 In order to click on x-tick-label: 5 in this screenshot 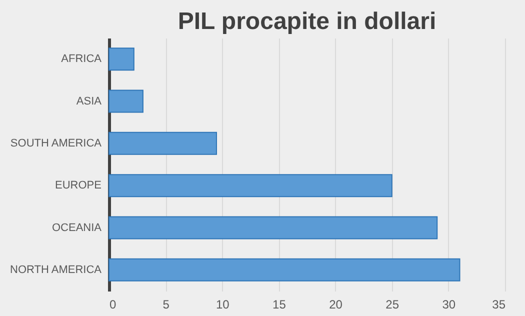, I will do `click(166, 305)`.